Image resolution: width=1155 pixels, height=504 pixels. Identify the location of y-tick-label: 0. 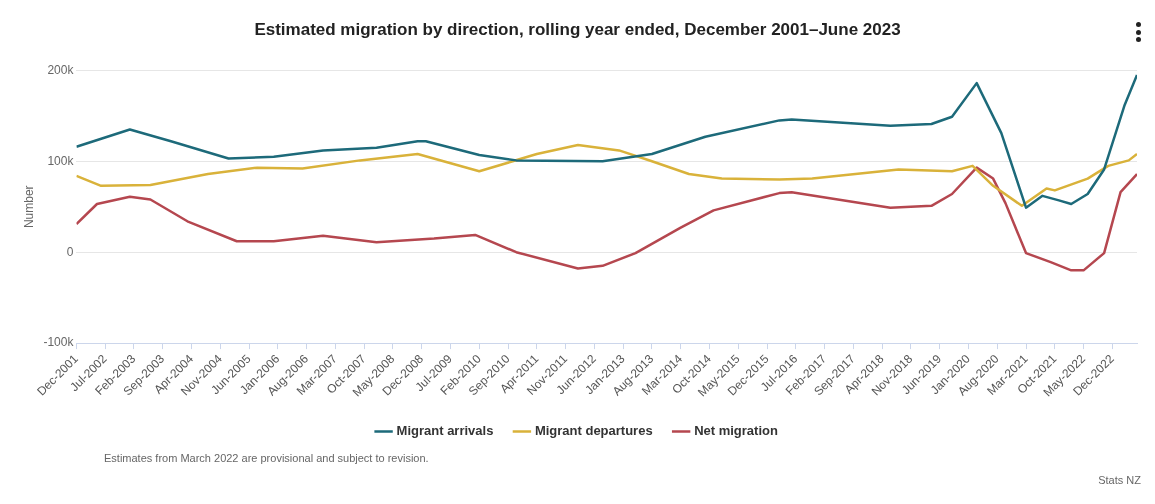
(70, 251).